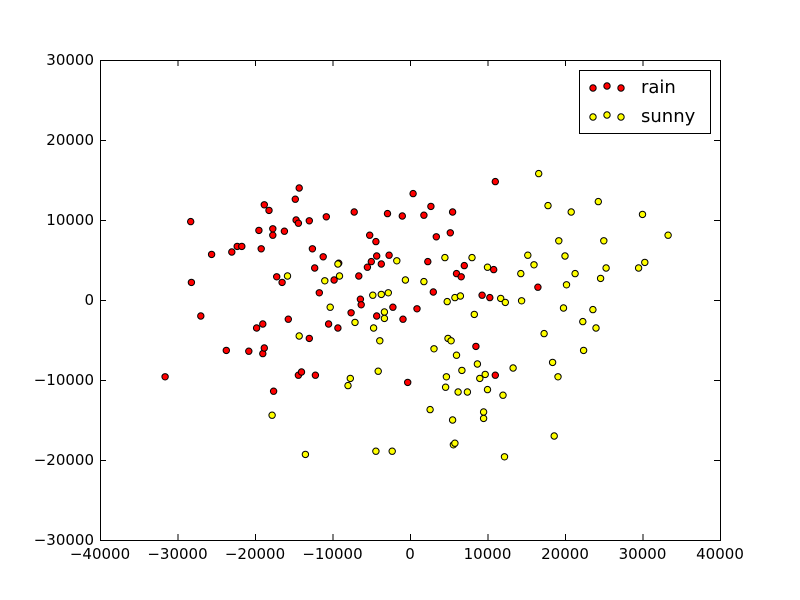 Image resolution: width=800 pixels, height=600 pixels. I want to click on y-tick-label-0: −30000, so click(64, 540).